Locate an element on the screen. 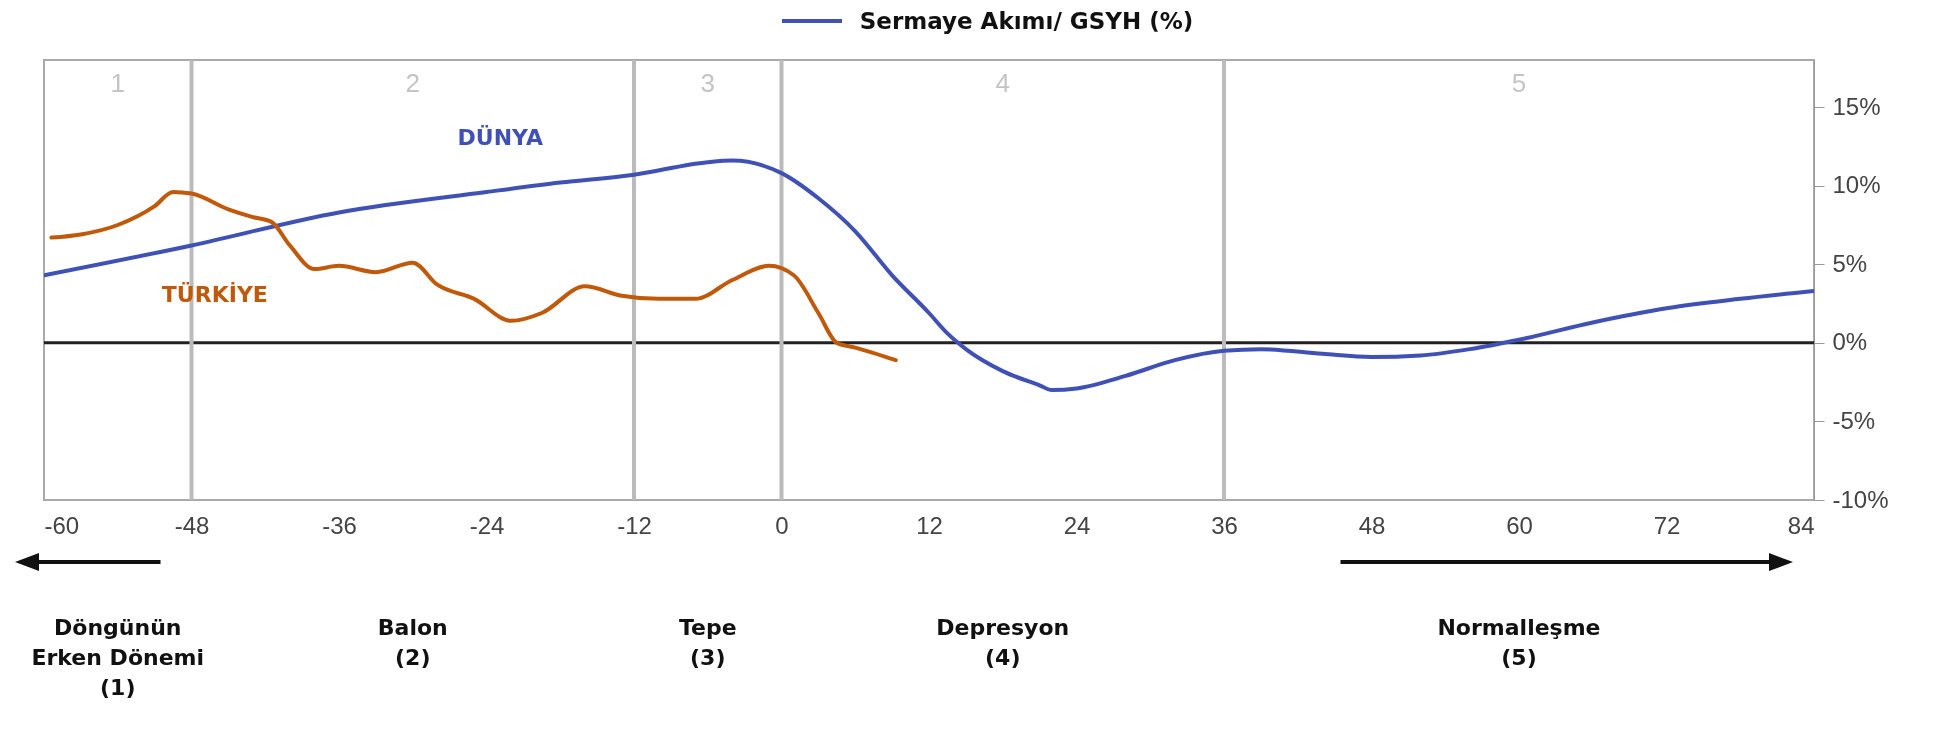 The width and height of the screenshot is (1935, 729). annotation: 2 is located at coordinates (412, 83).